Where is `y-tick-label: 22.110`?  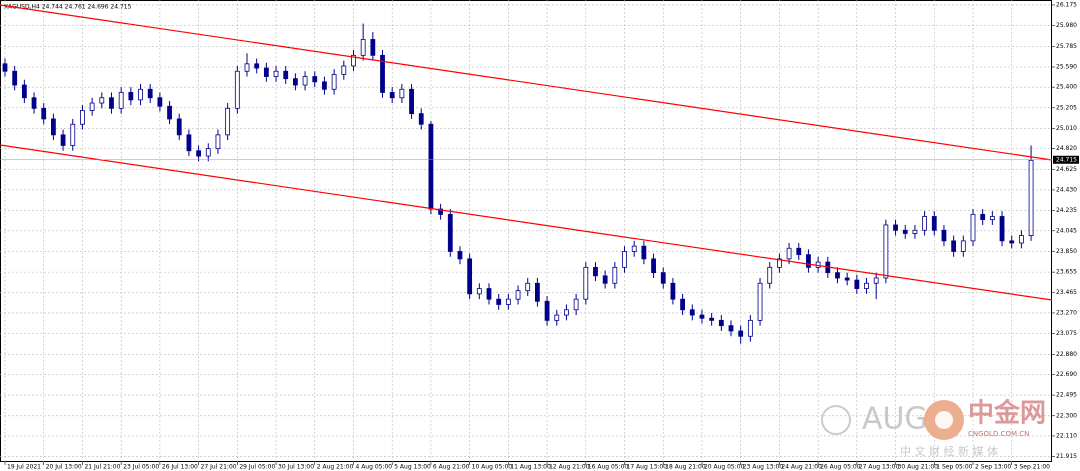 y-tick-label: 22.110 is located at coordinates (1066, 435).